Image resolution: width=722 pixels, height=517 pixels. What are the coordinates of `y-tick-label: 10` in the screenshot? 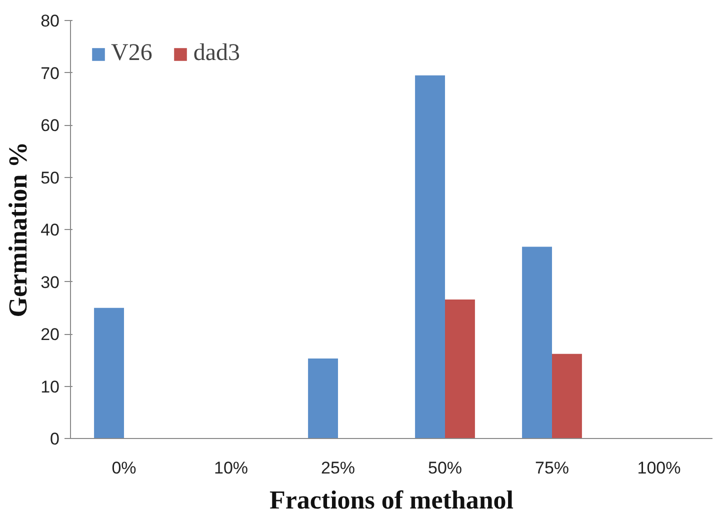 It's located at (50, 386).